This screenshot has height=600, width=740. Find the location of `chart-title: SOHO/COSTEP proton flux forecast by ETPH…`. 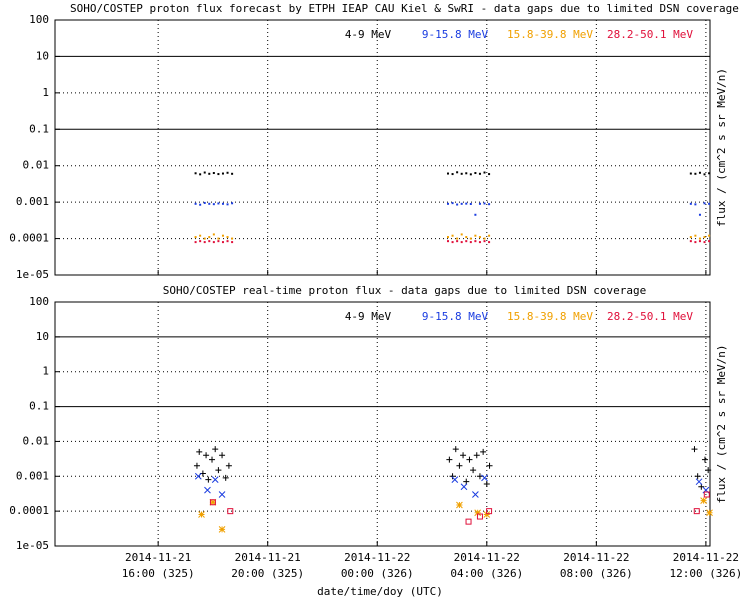

chart-title: SOHO/COSTEP proton flux forecast by ETPH… is located at coordinates (404, 8).